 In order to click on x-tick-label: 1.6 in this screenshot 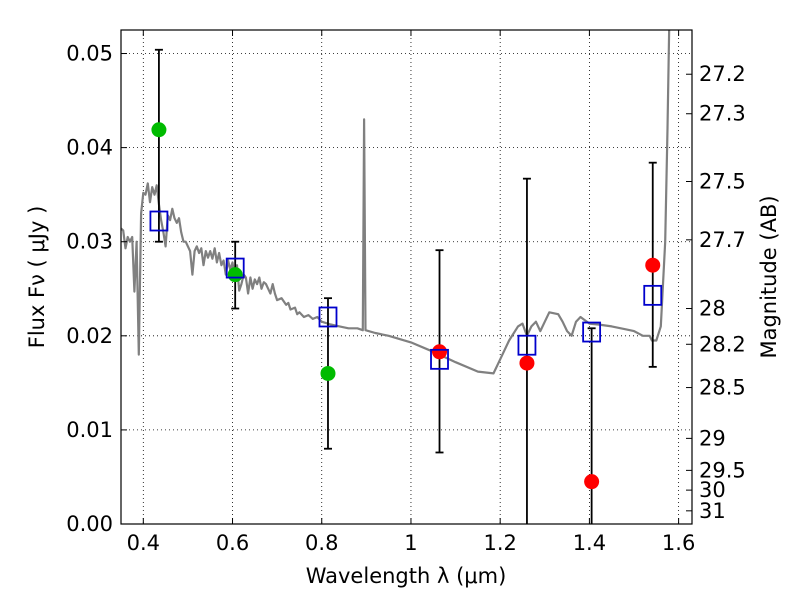, I will do `click(678, 543)`.